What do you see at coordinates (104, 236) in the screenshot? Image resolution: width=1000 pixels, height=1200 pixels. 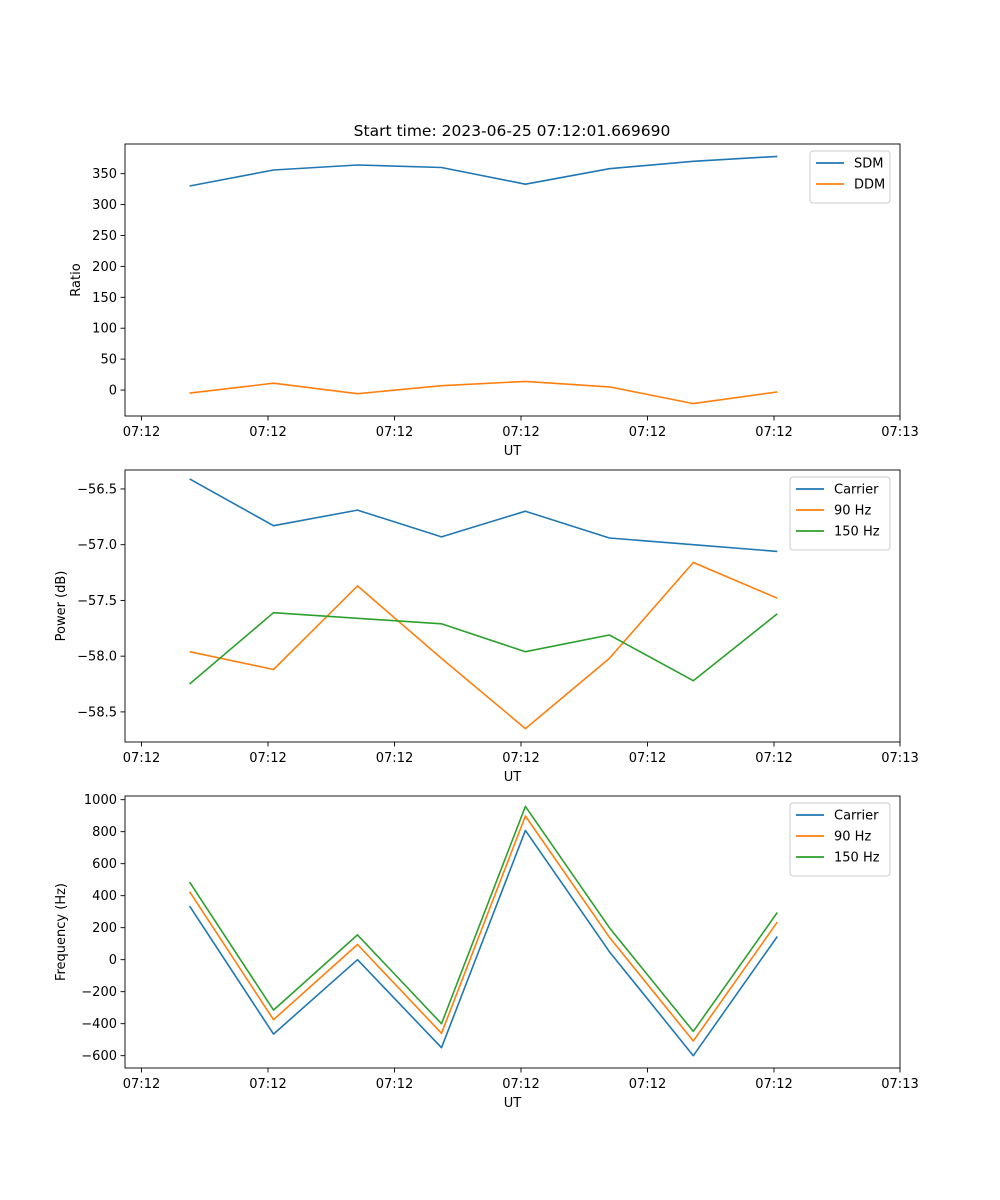 I see `y-tick-label: 250` at bounding box center [104, 236].